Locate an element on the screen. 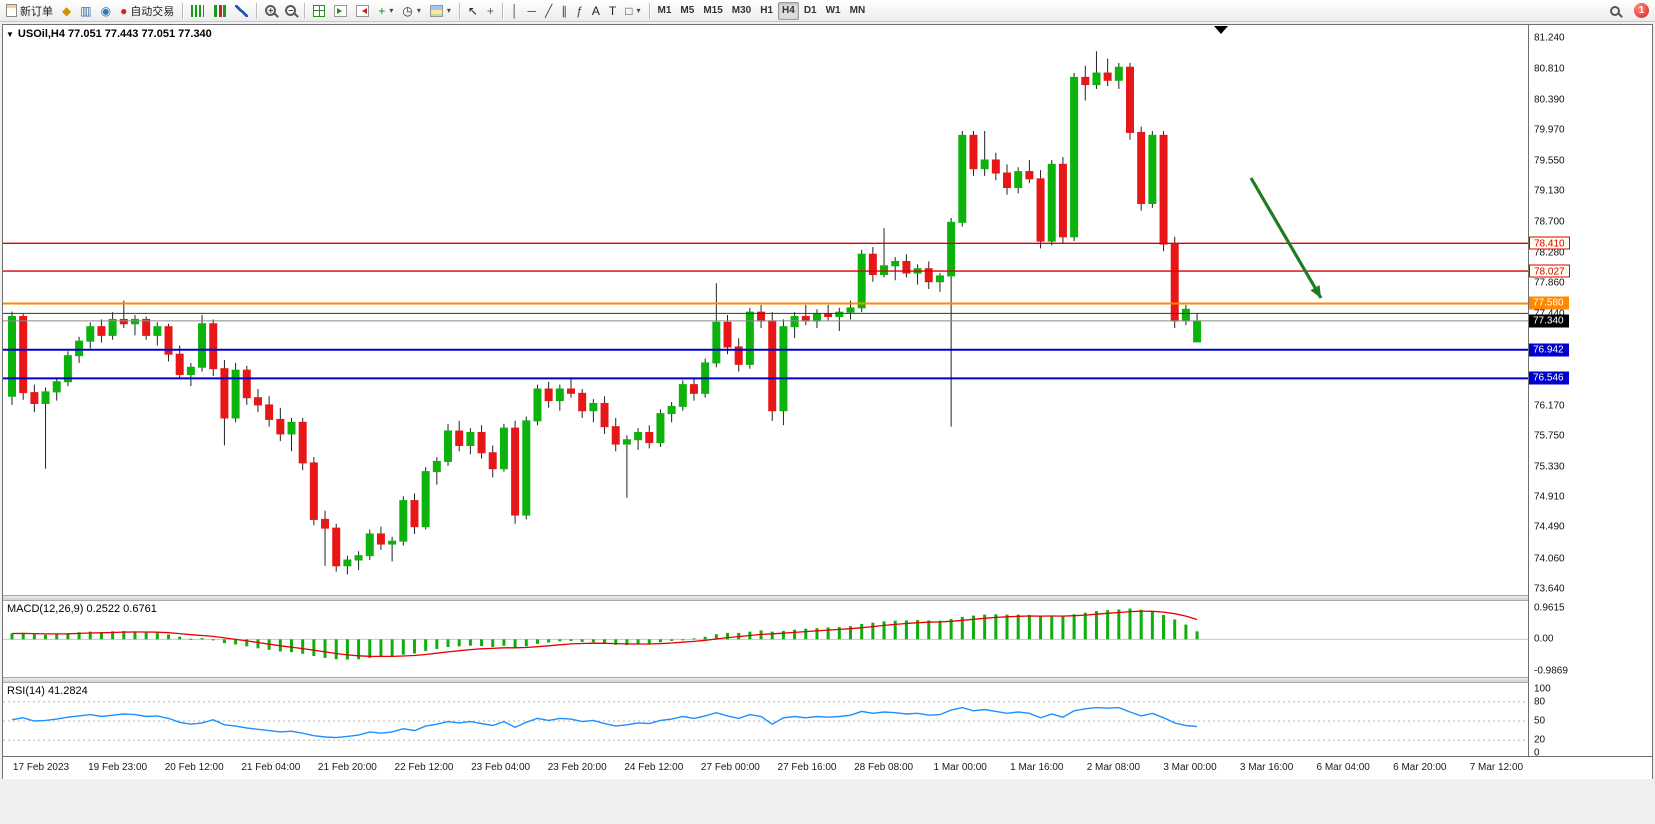 Image resolution: width=1655 pixels, height=824 pixels. zoom-in-button is located at coordinates (270, 11).